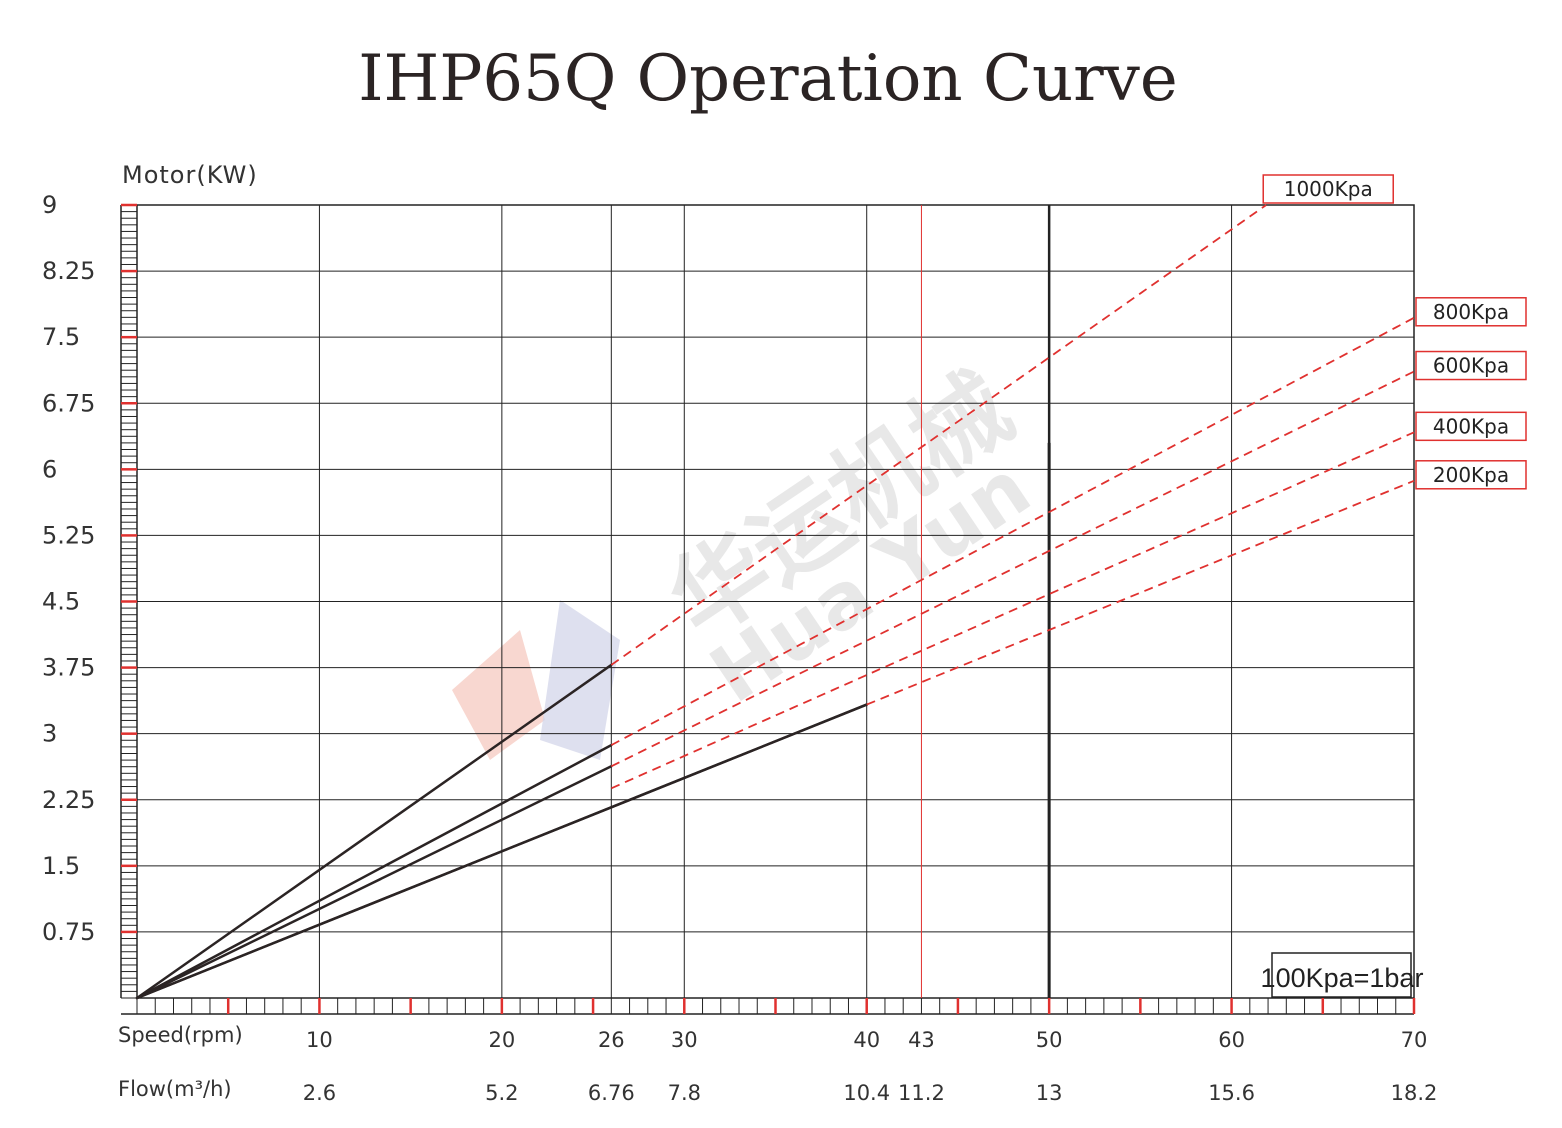  I want to click on x-tick-flow: 18.2, so click(1414, 1093).